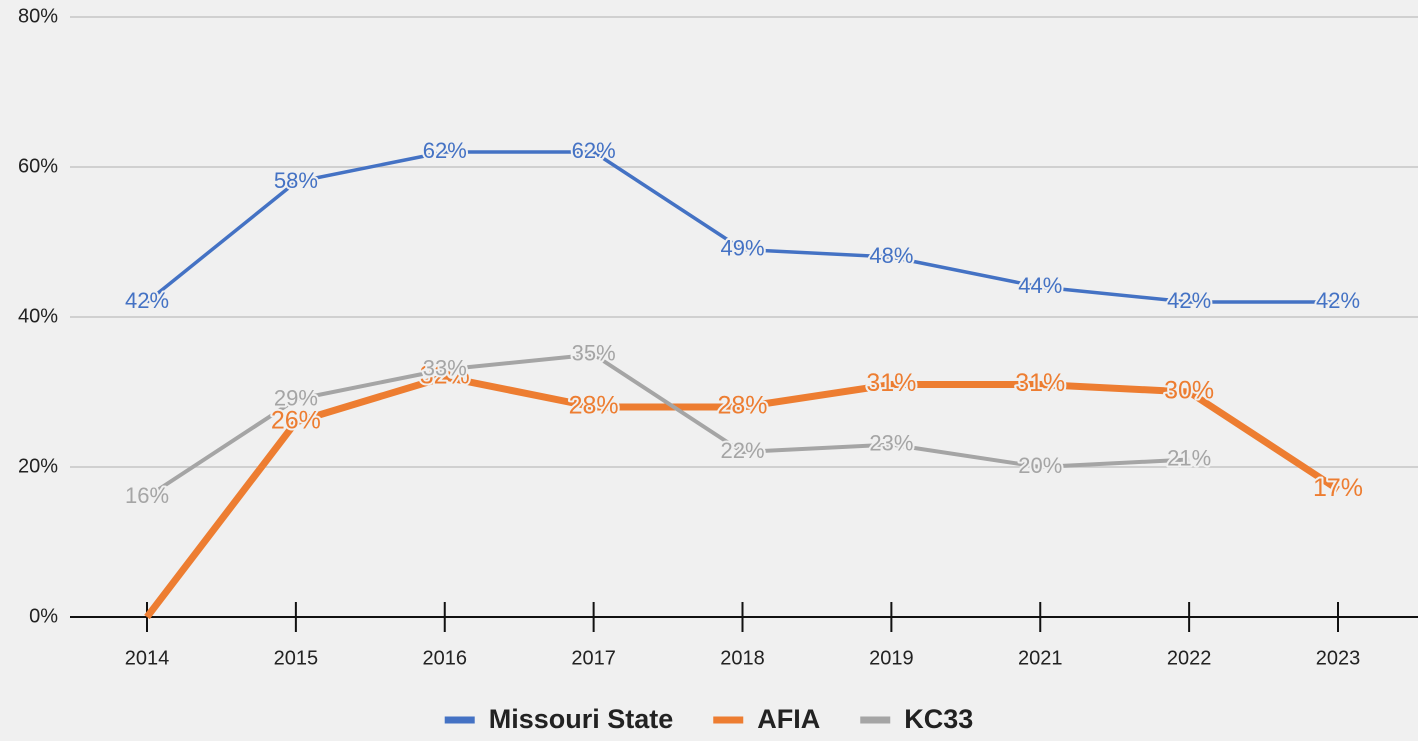  What do you see at coordinates (43, 616) in the screenshot?
I see `y-tick-label: 0%` at bounding box center [43, 616].